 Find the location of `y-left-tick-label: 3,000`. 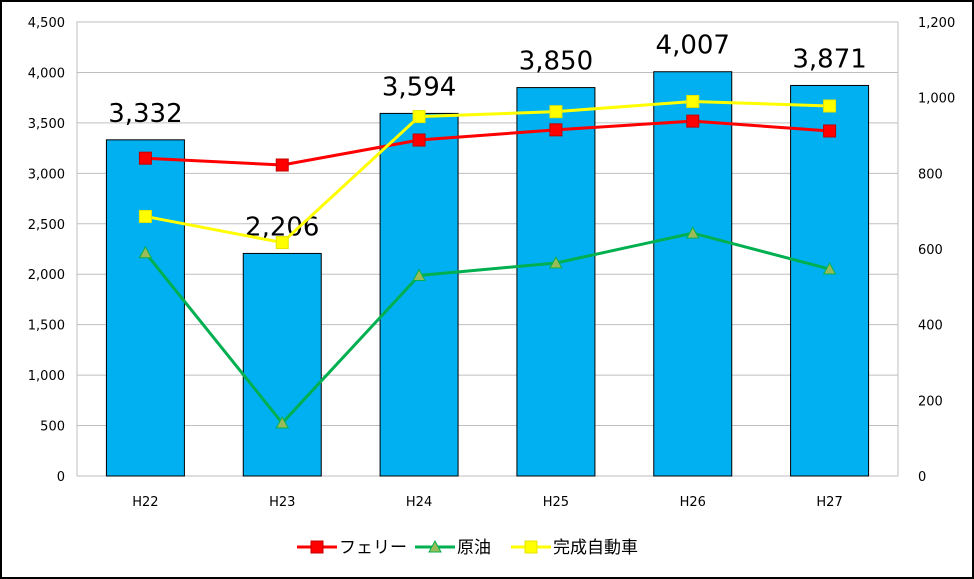

y-left-tick-label: 3,000 is located at coordinates (46, 174).